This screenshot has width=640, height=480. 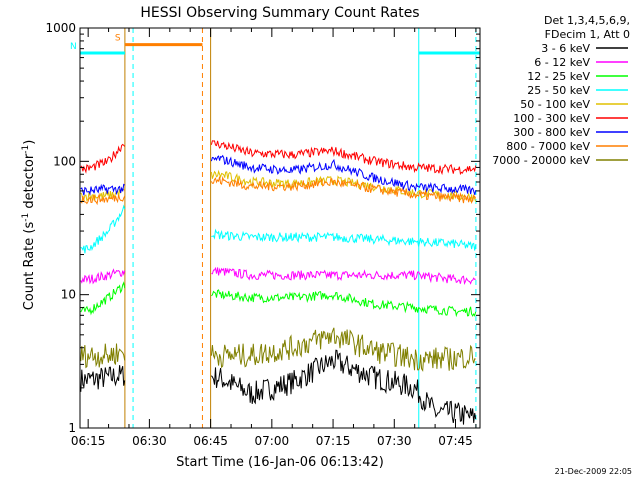 What do you see at coordinates (562, 62) in the screenshot?
I see `legend-entry-label: 6 - 12 keV` at bounding box center [562, 62].